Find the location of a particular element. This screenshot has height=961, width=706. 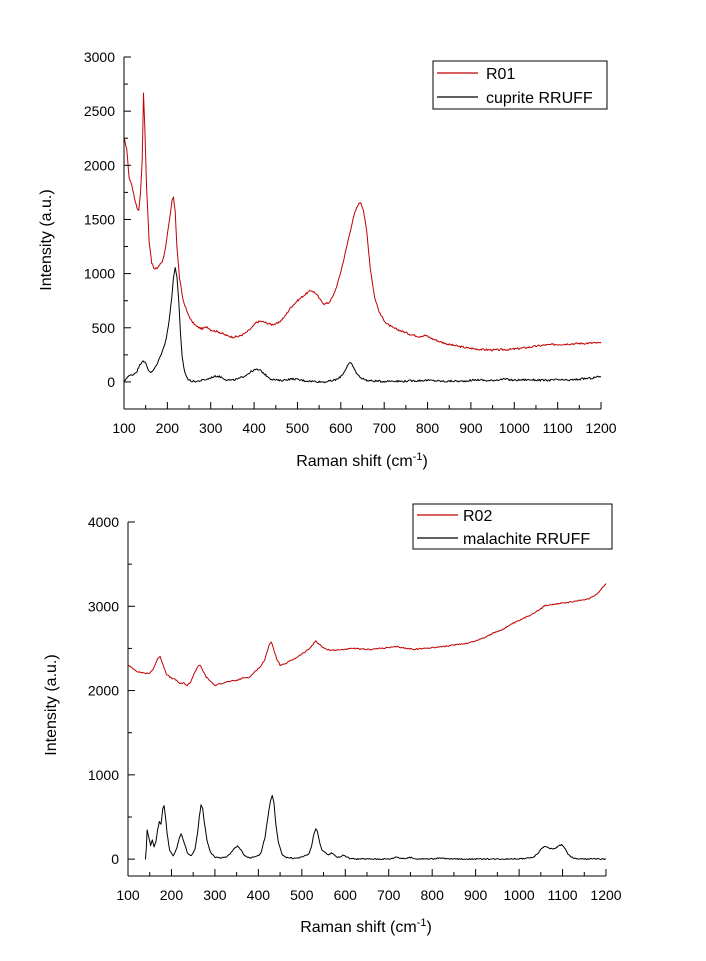

chart2-x-tick-label: 300 is located at coordinates (215, 895).